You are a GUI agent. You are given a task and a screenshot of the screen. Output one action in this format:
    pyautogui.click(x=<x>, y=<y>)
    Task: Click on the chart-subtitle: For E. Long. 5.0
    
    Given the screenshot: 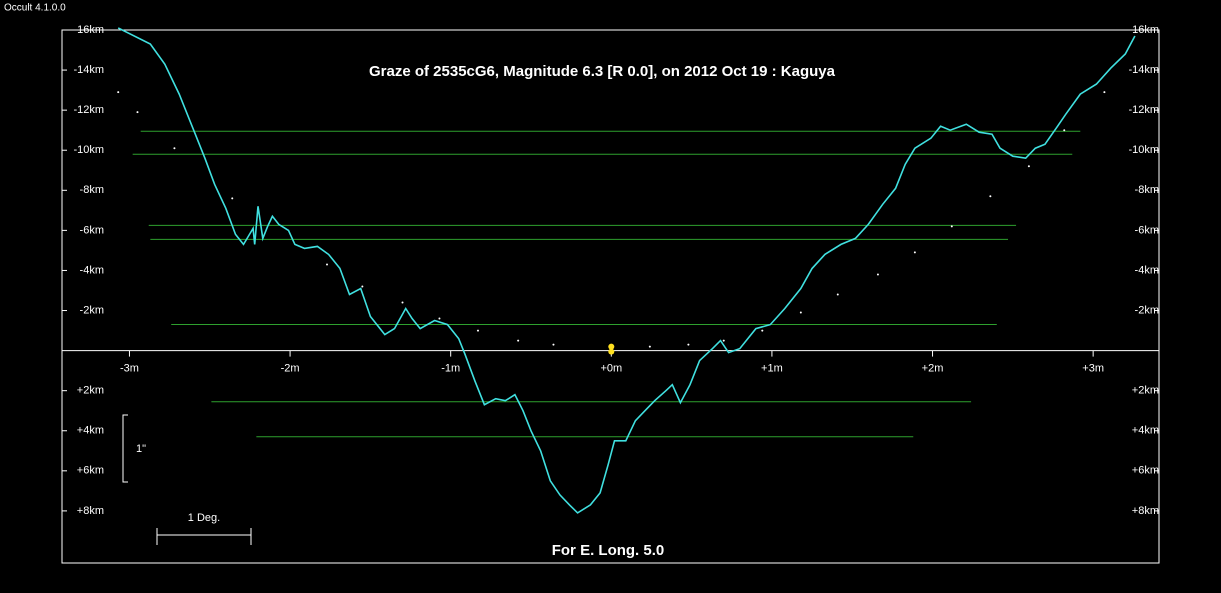 What is the action you would take?
    pyautogui.click(x=608, y=550)
    